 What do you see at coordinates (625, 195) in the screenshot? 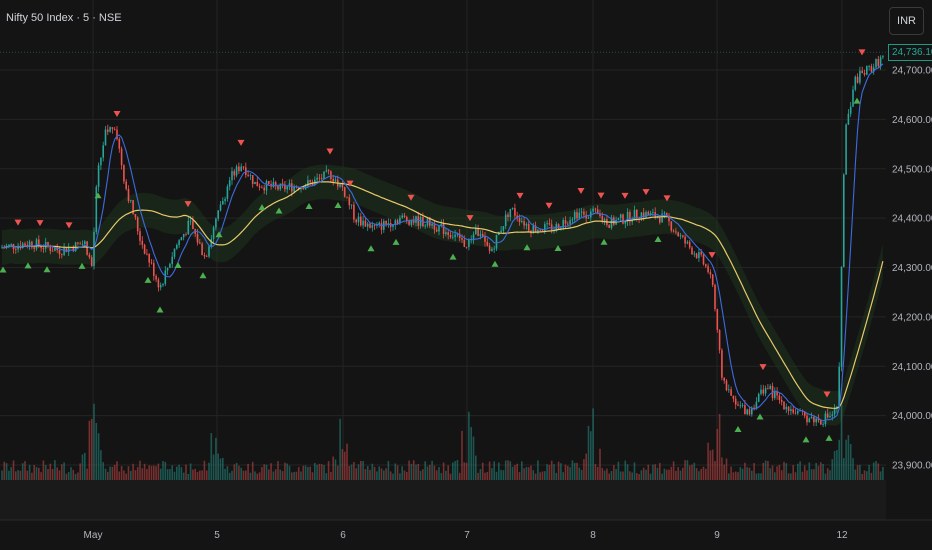
I see `sell-signal` at bounding box center [625, 195].